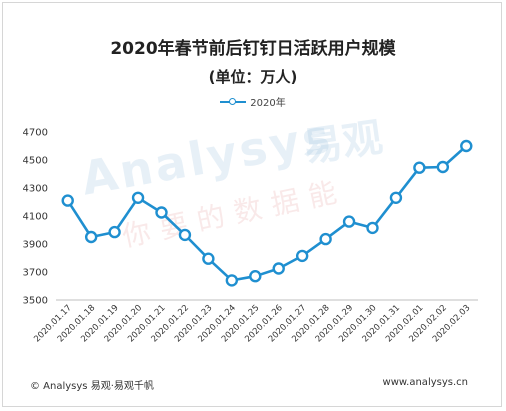  I want to click on y-tick-label: 4100, so click(35, 217).